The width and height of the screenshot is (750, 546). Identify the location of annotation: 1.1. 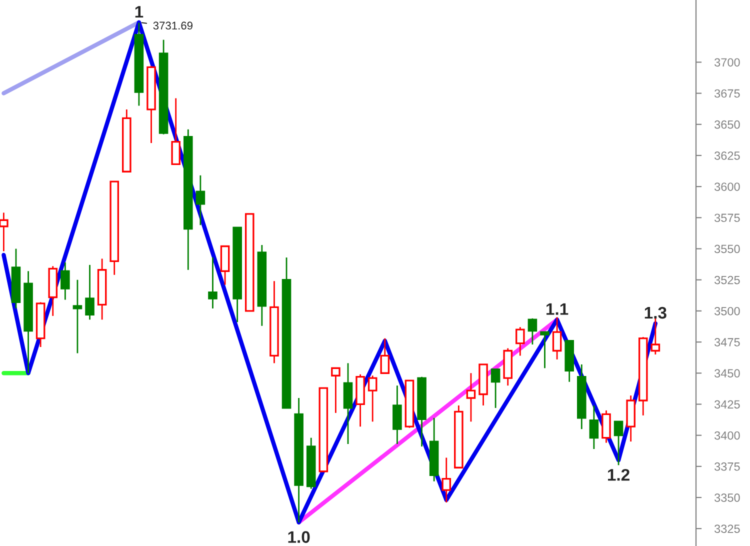
(557, 309).